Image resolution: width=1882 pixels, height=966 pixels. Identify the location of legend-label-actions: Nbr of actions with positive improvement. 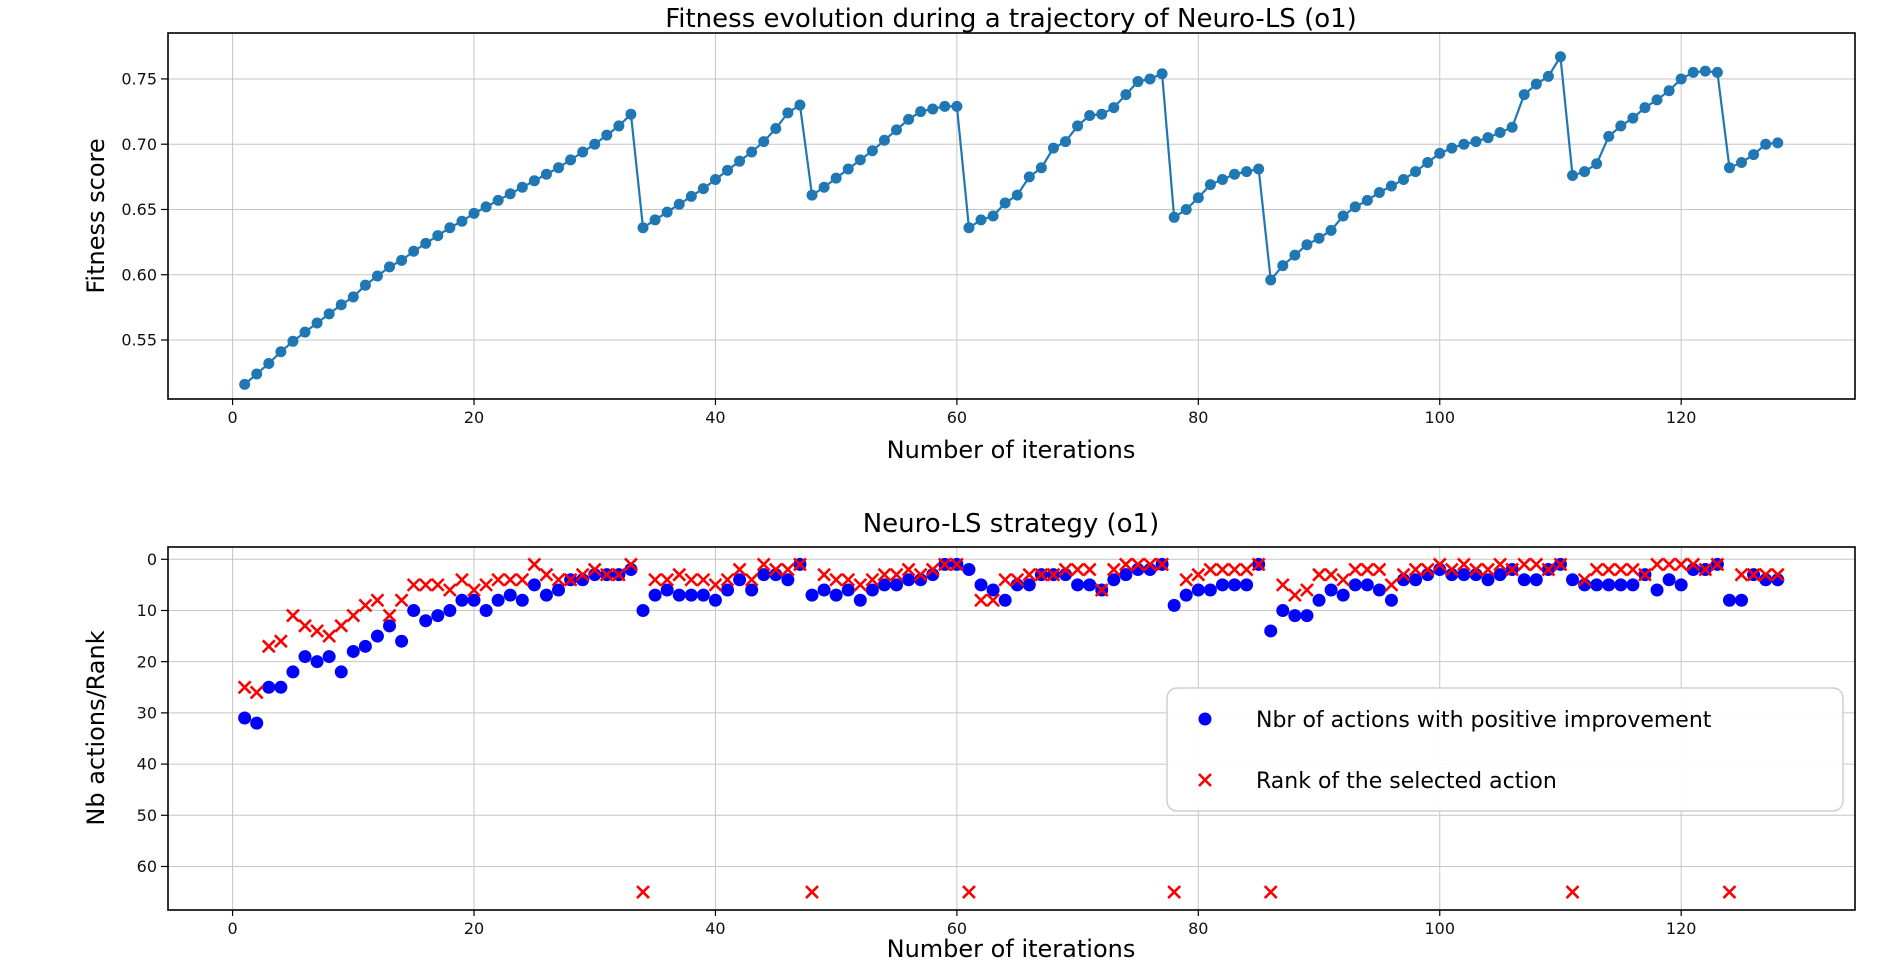
(1484, 720).